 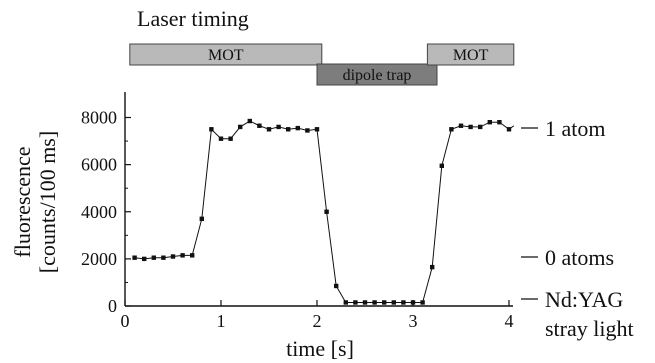 I want to click on annotation-label-0: 1 atom, so click(x=575, y=128).